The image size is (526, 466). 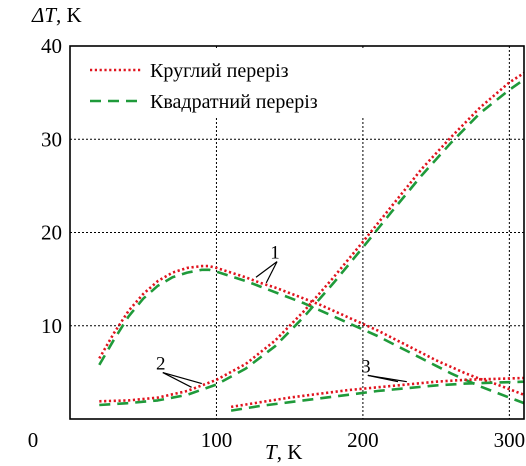 I want to click on y-axis-label: ΔT, K, so click(x=56, y=15).